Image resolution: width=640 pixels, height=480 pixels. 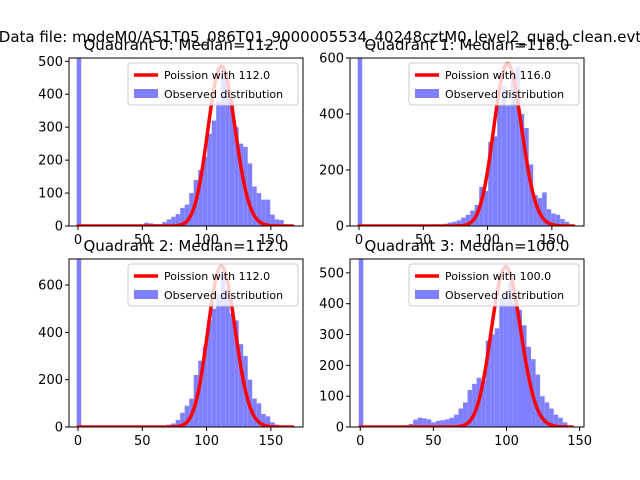 I want to click on legend: Poission with 116.0 Observed distribution, so click(x=494, y=84).